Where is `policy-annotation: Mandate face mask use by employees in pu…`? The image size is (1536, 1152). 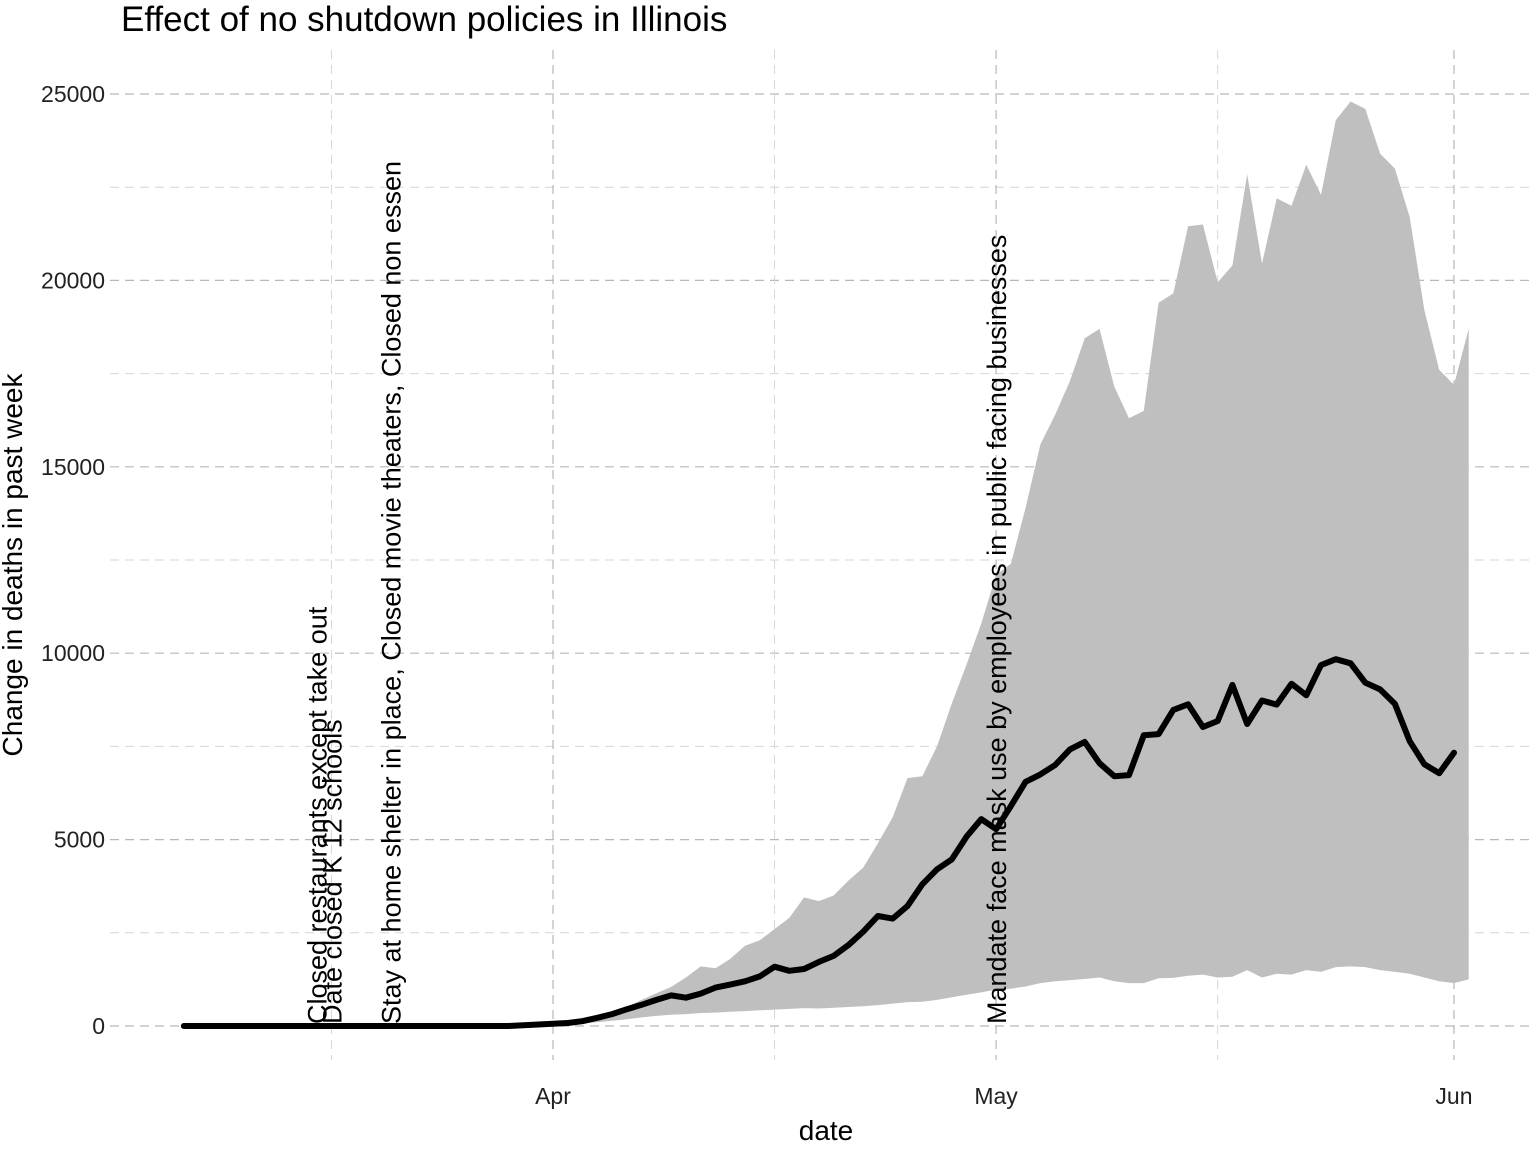 policy-annotation: Mandate face mask use by employees in pu… is located at coordinates (997, 629).